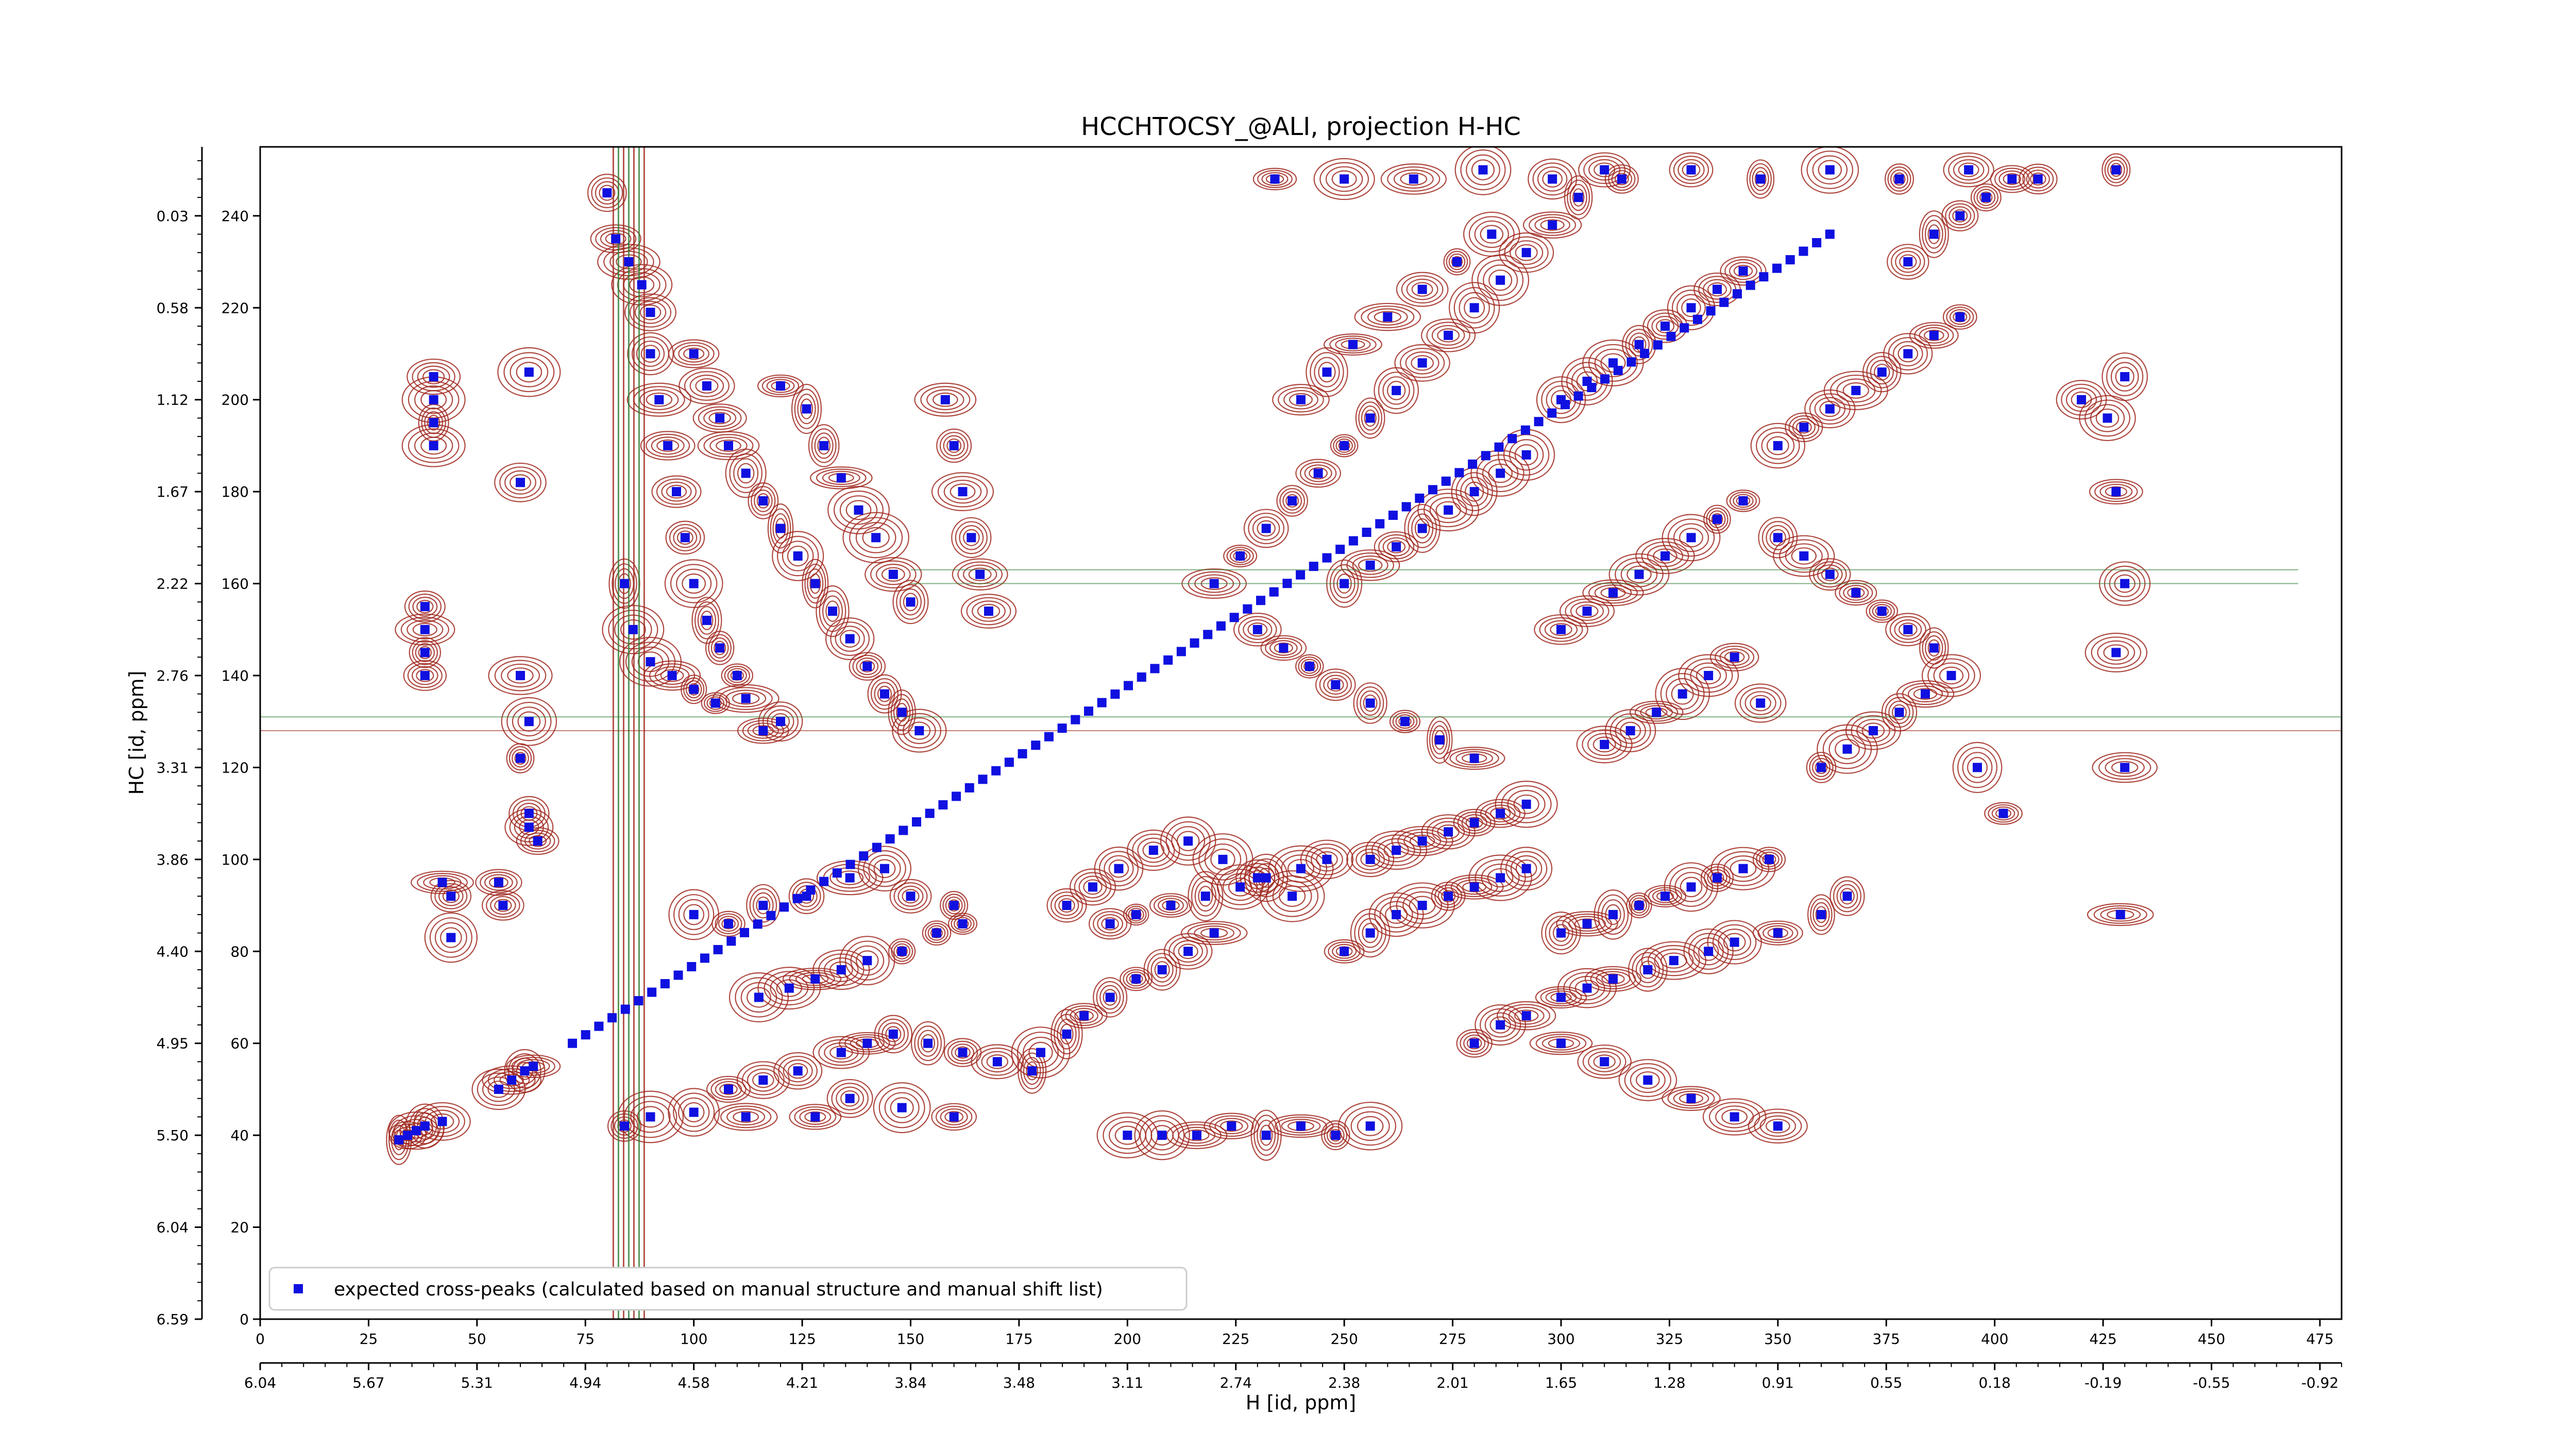 This screenshot has height=1449, width=2576. Describe the element at coordinates (244, 1319) in the screenshot. I see `y-tick-label: 0` at that location.